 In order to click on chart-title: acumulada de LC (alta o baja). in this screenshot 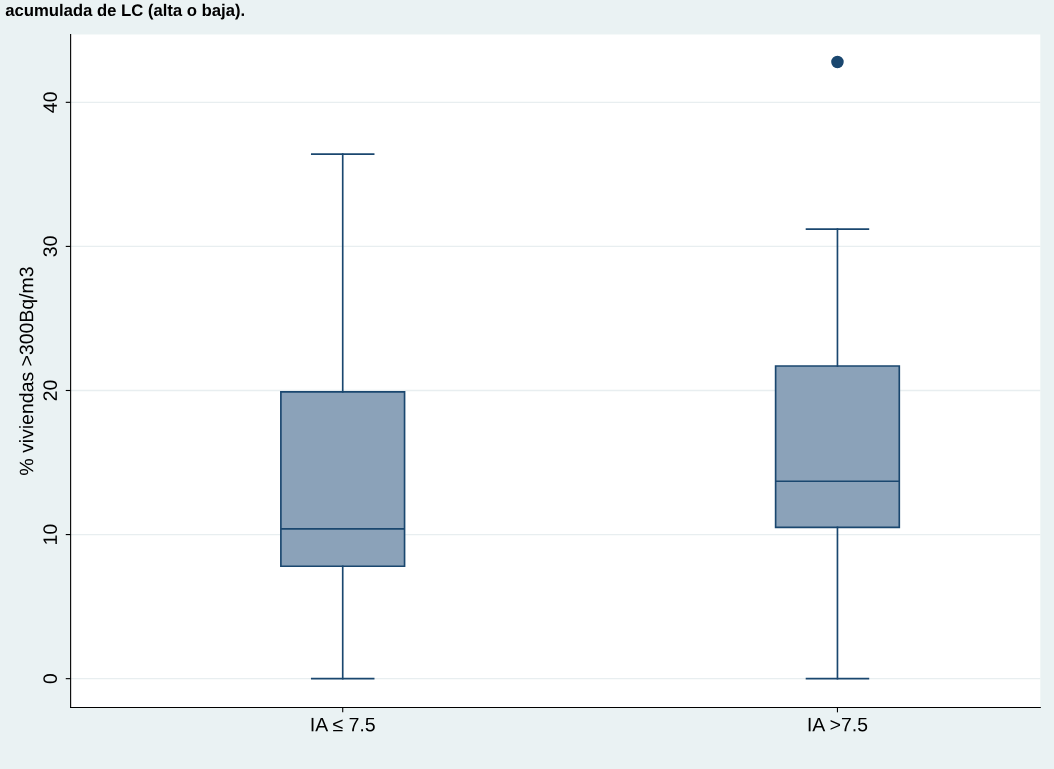, I will do `click(124, 11)`.